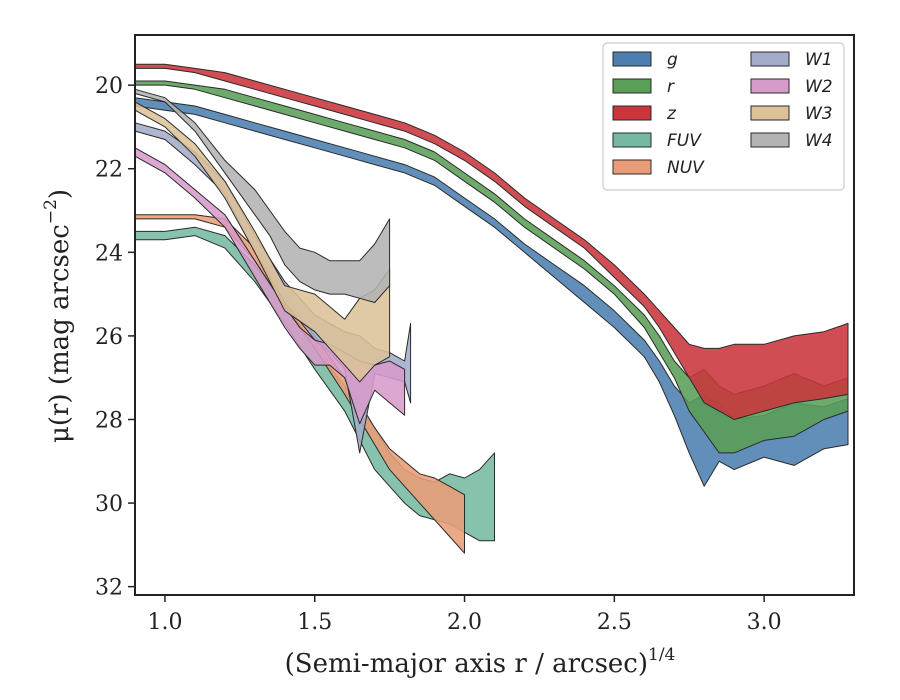 This screenshot has height=700, width=900. What do you see at coordinates (109, 86) in the screenshot?
I see `y-tick-label: 20` at bounding box center [109, 86].